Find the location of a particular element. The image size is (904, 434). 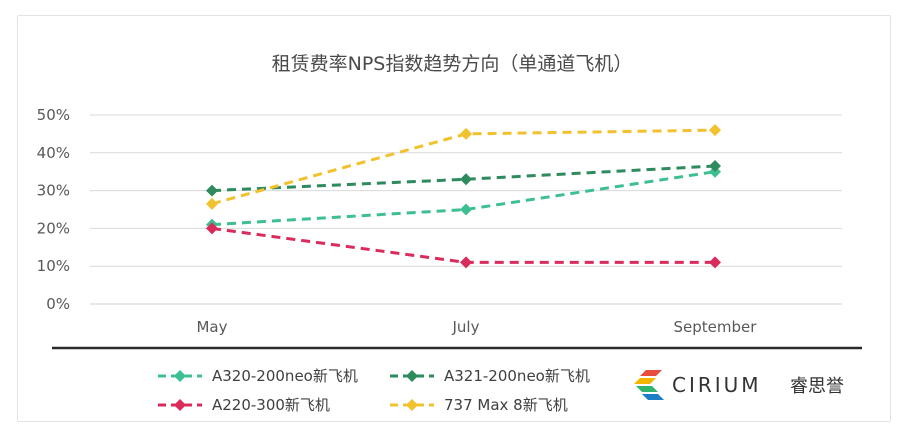

x-tick-label: May is located at coordinates (211, 327).